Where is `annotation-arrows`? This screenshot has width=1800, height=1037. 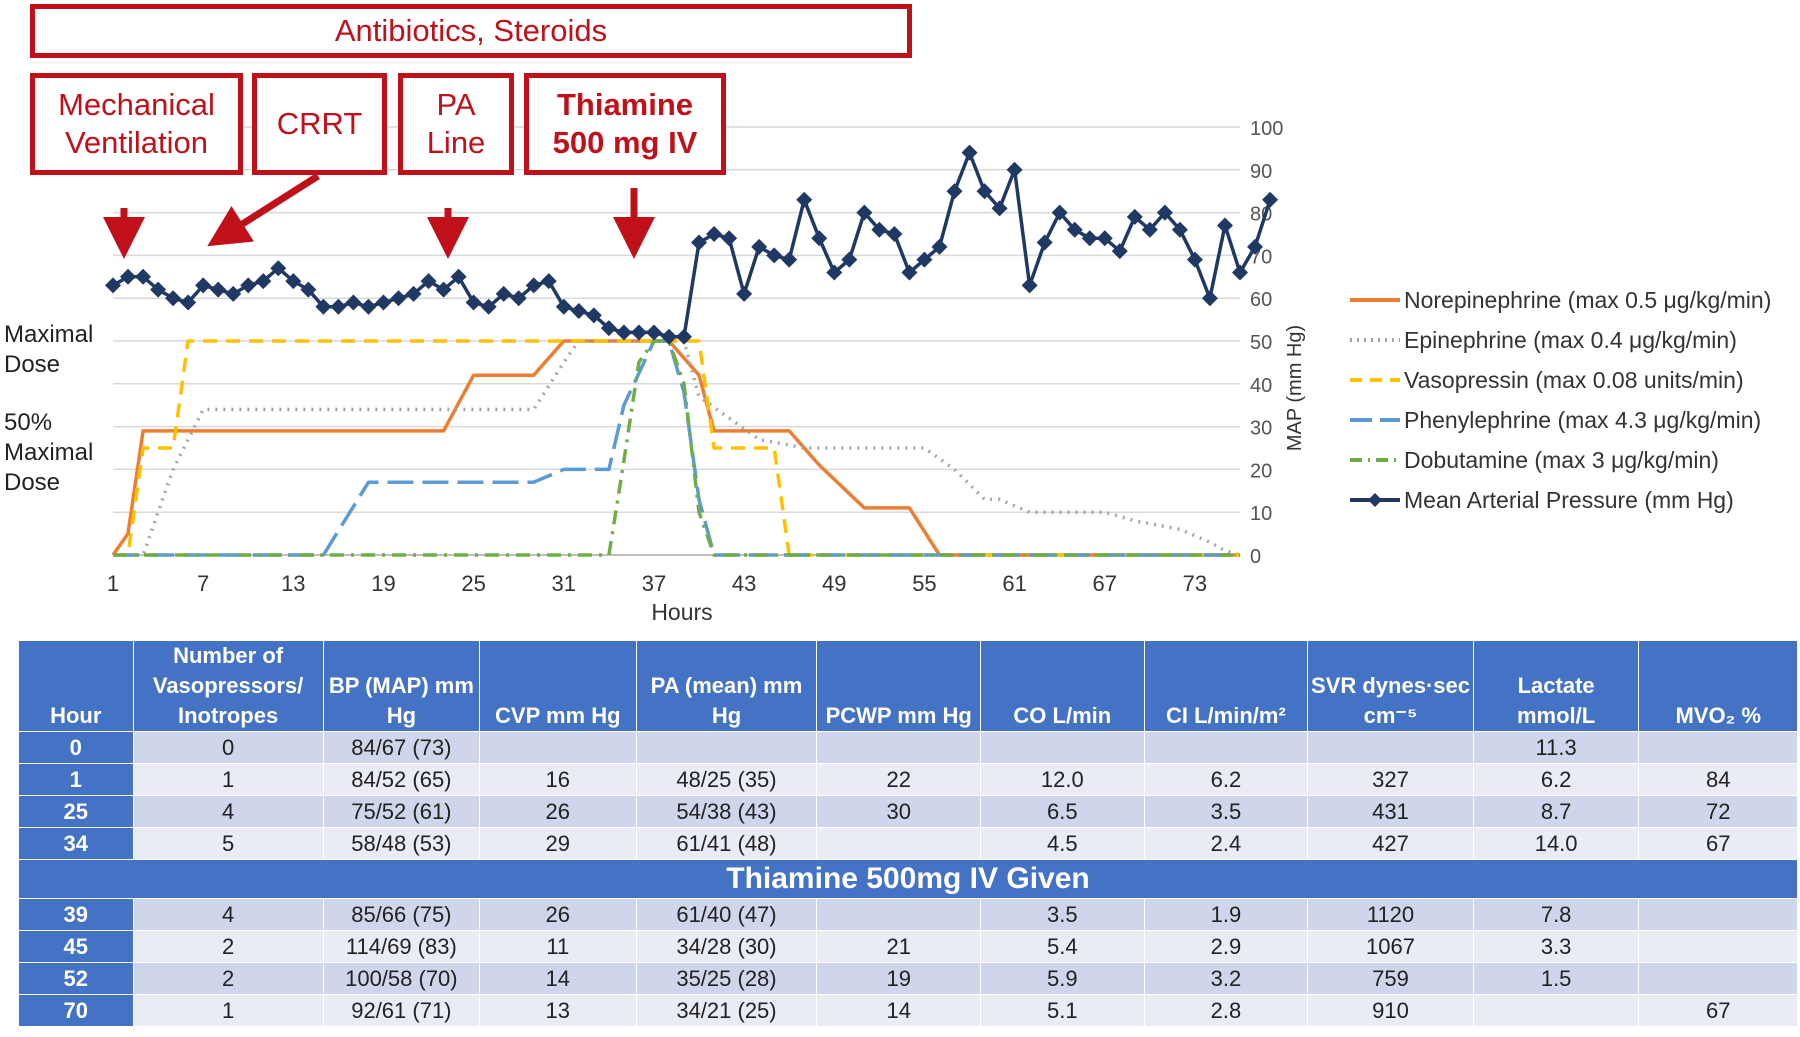
annotation-arrows is located at coordinates (379, 216).